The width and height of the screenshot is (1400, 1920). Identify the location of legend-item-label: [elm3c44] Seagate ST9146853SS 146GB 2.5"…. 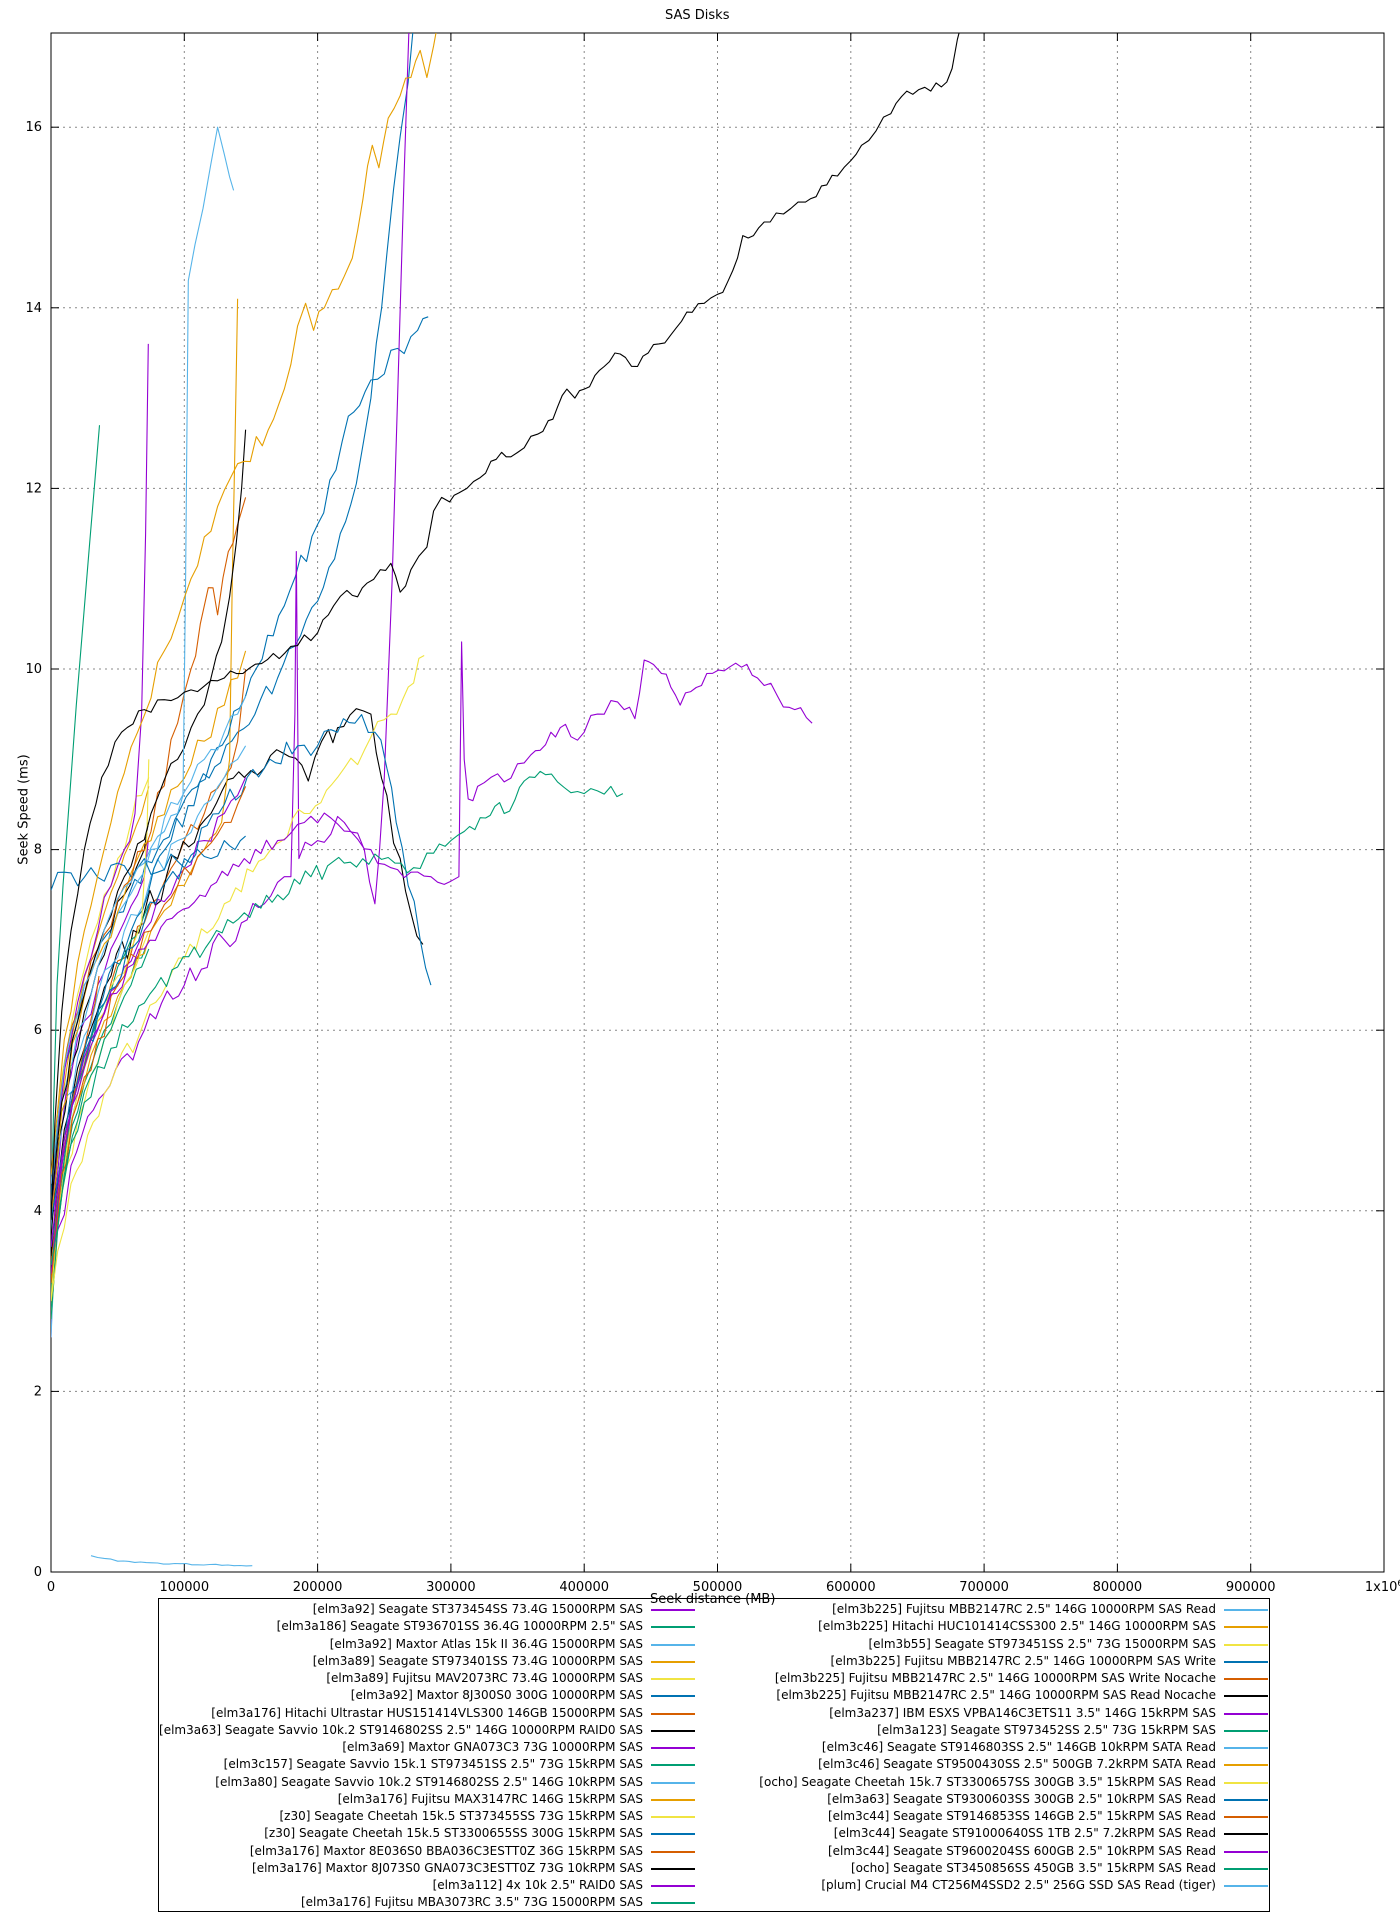
(1021, 1816).